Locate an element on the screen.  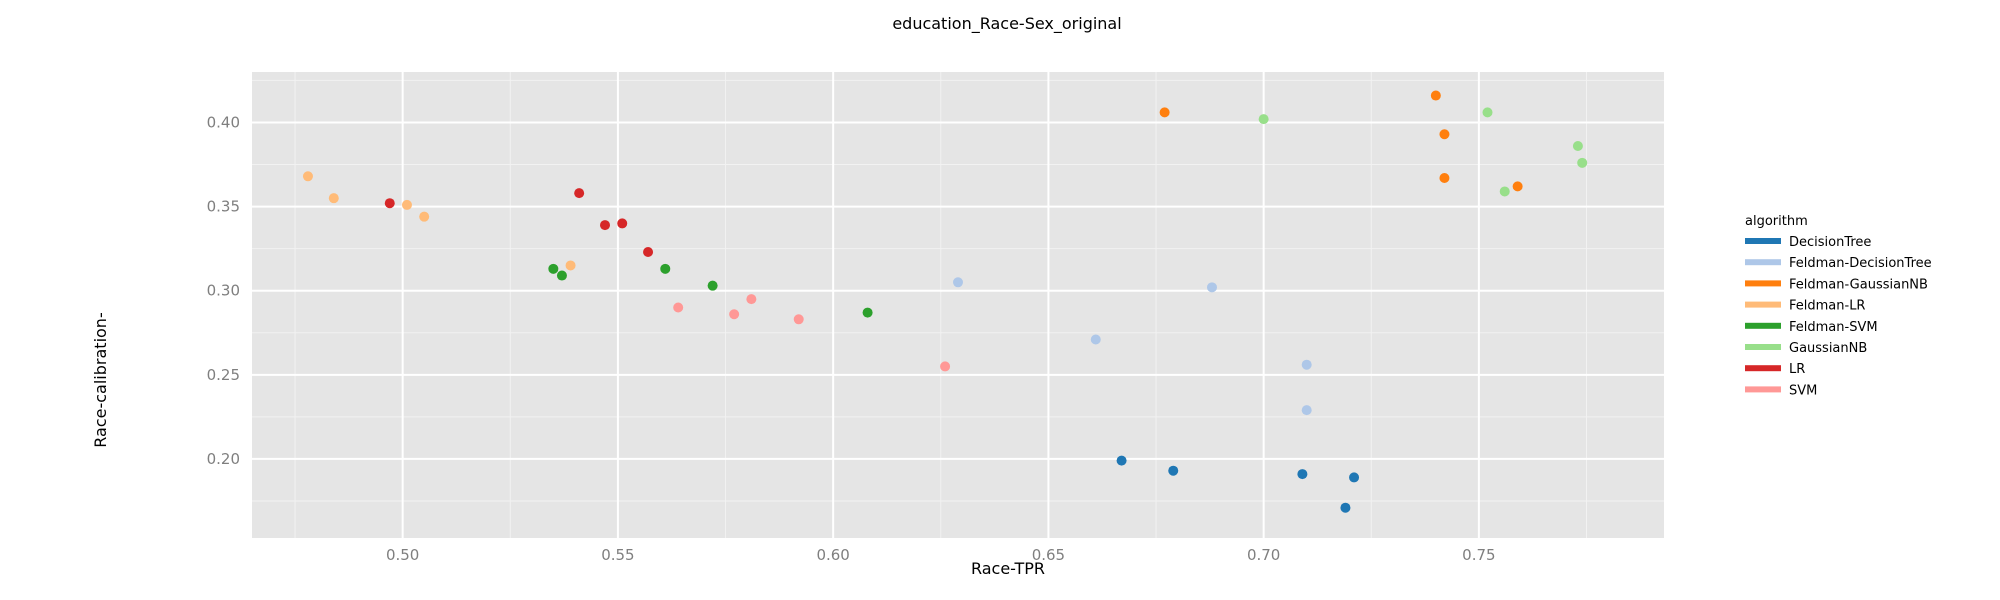
x-tick-label: 0.55 is located at coordinates (617, 555).